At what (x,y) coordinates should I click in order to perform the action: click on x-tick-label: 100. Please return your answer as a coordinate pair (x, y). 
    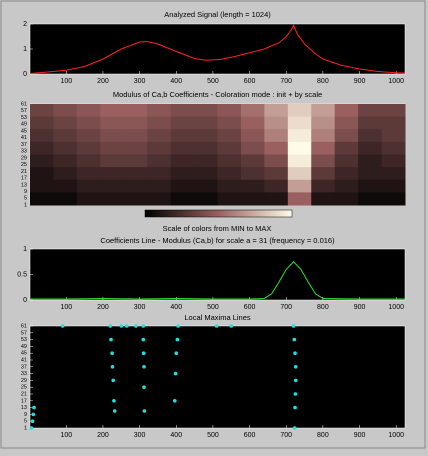
    Looking at the image, I should click on (66, 307).